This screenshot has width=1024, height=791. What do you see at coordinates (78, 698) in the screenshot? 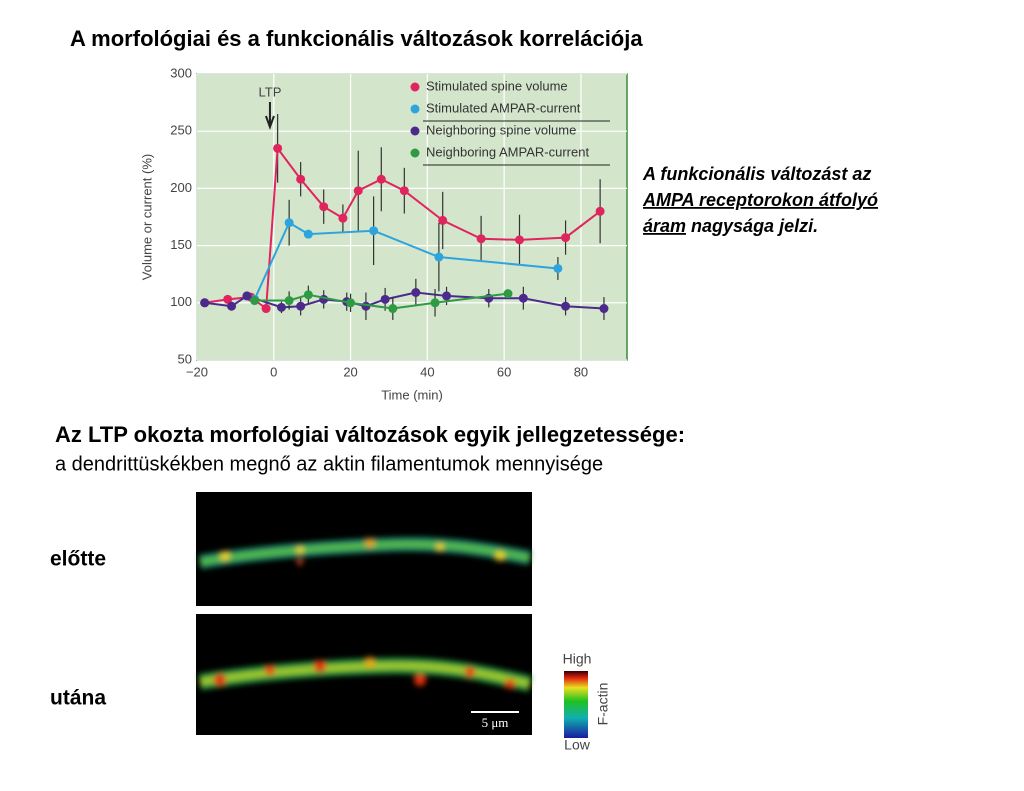
I see `after-label: utána` at bounding box center [78, 698].